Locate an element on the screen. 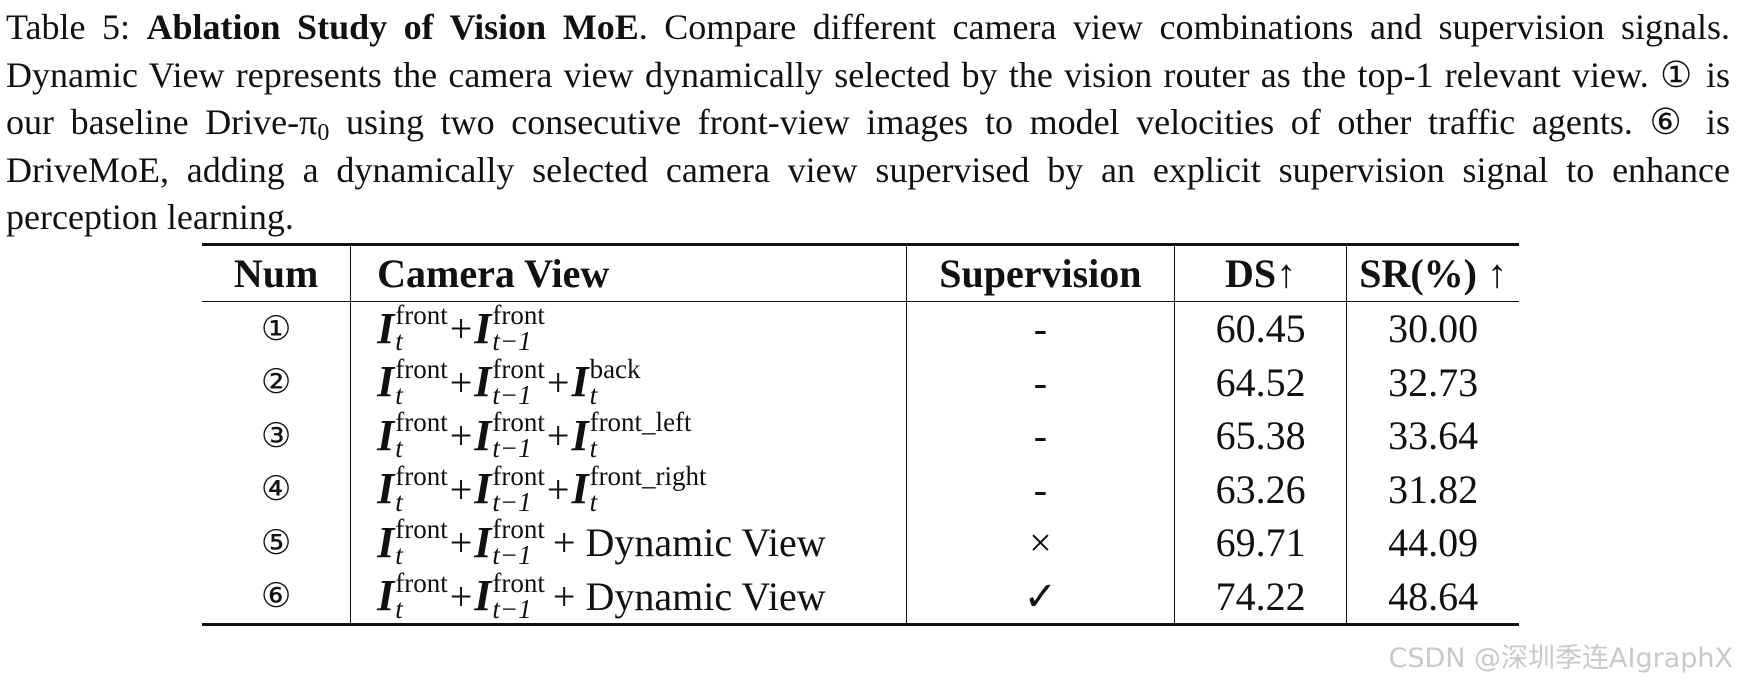 The height and width of the screenshot is (685, 1739). header-ds: DS↑ is located at coordinates (1260, 273).